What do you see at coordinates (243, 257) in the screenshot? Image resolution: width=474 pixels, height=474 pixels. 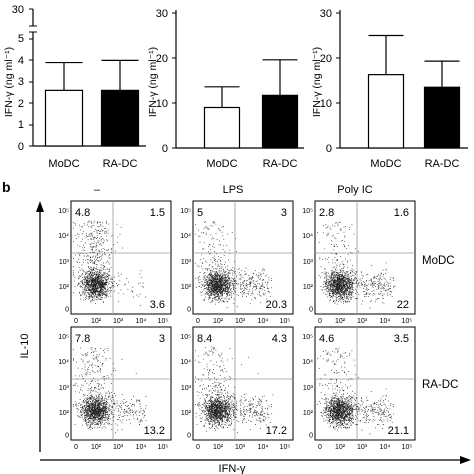 I see `plot-frame` at bounding box center [243, 257].